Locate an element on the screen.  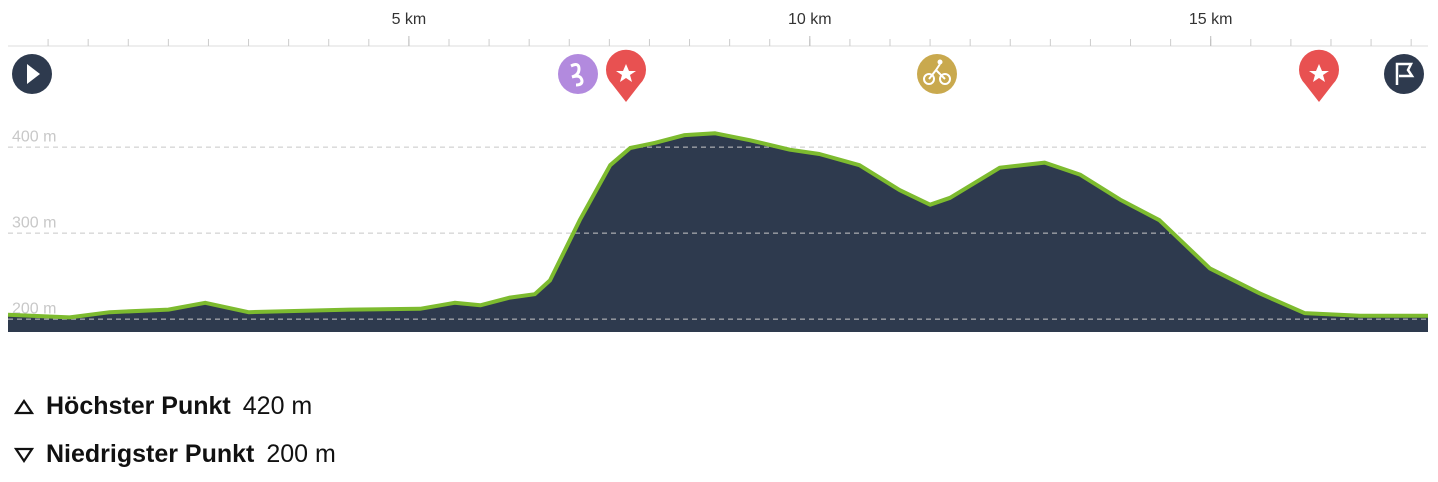
start-icon is located at coordinates (32, 74).